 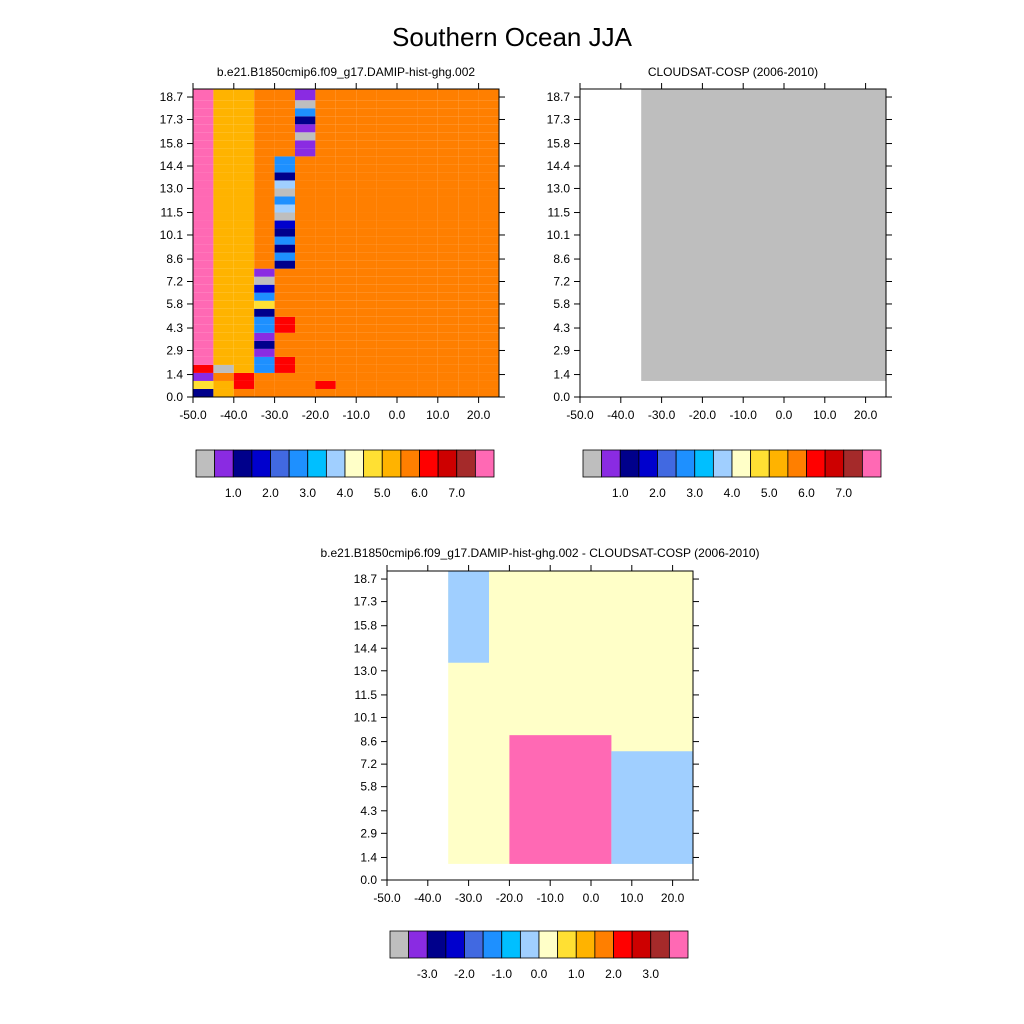 I want to click on y-tick-label: 18.7, so click(x=172, y=97).